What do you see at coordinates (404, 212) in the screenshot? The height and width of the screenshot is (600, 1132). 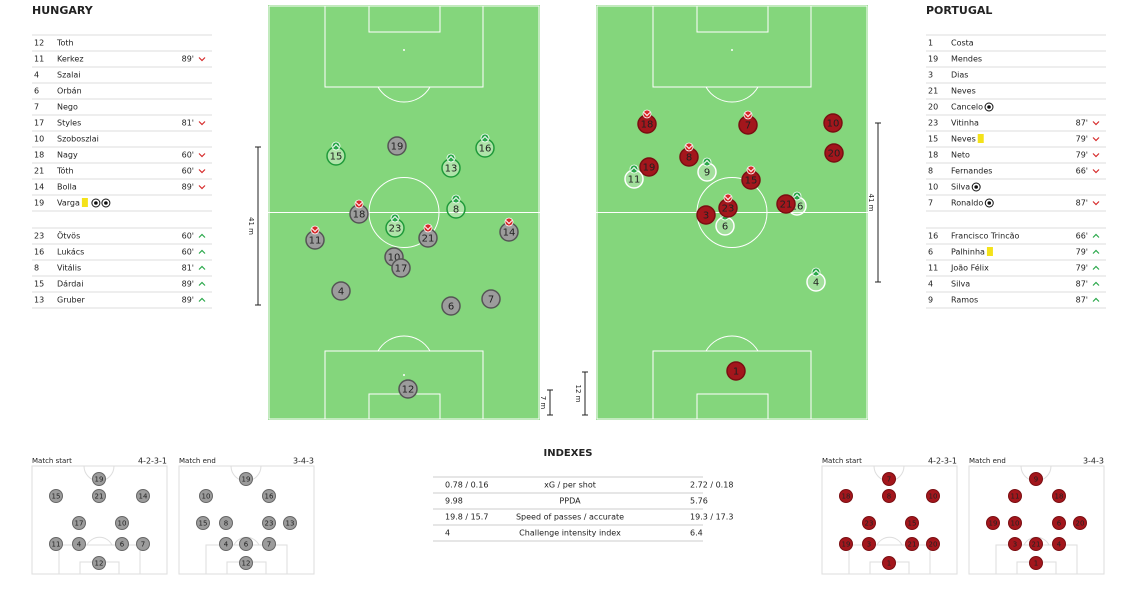 I see `centre-circle` at bounding box center [404, 212].